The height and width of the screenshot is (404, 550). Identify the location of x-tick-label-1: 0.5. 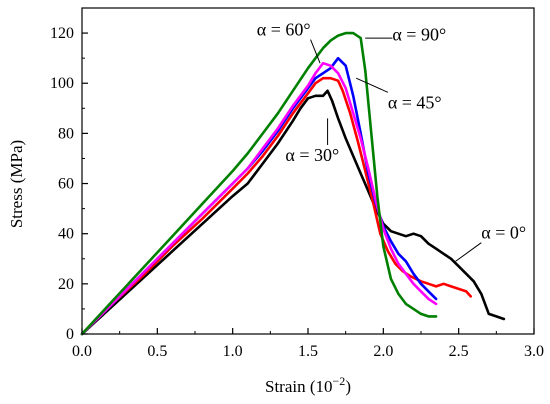
(157, 351).